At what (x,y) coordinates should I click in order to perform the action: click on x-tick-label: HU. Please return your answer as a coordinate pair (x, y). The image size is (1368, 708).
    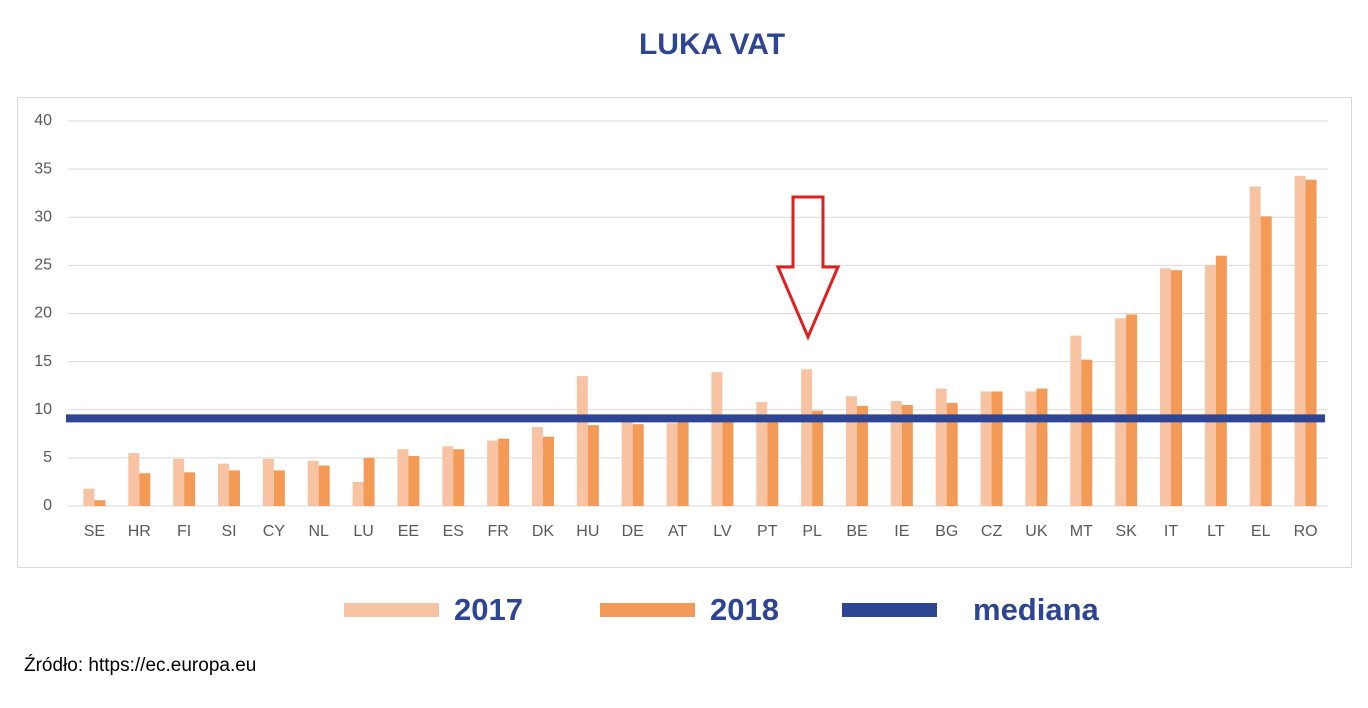
    Looking at the image, I should click on (587, 531).